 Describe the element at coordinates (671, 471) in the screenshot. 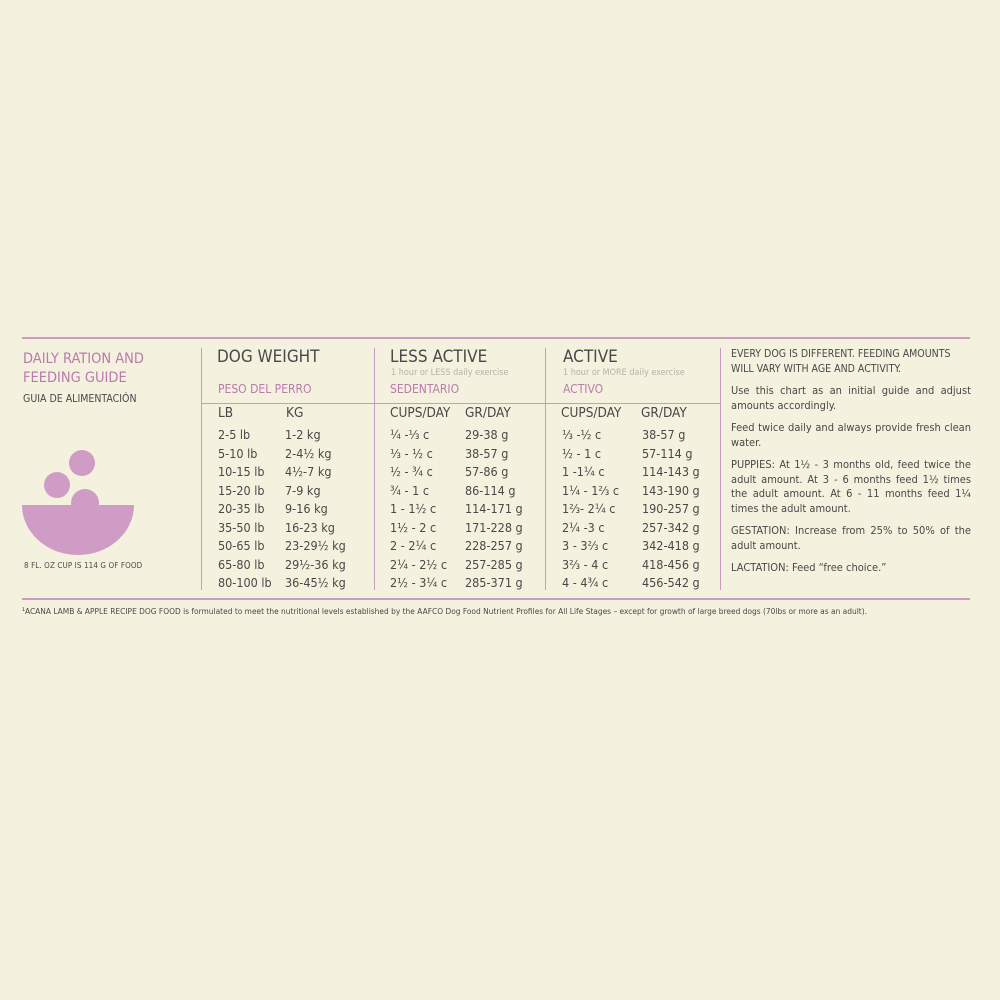

I see `table-row: 114-143 g` at that location.